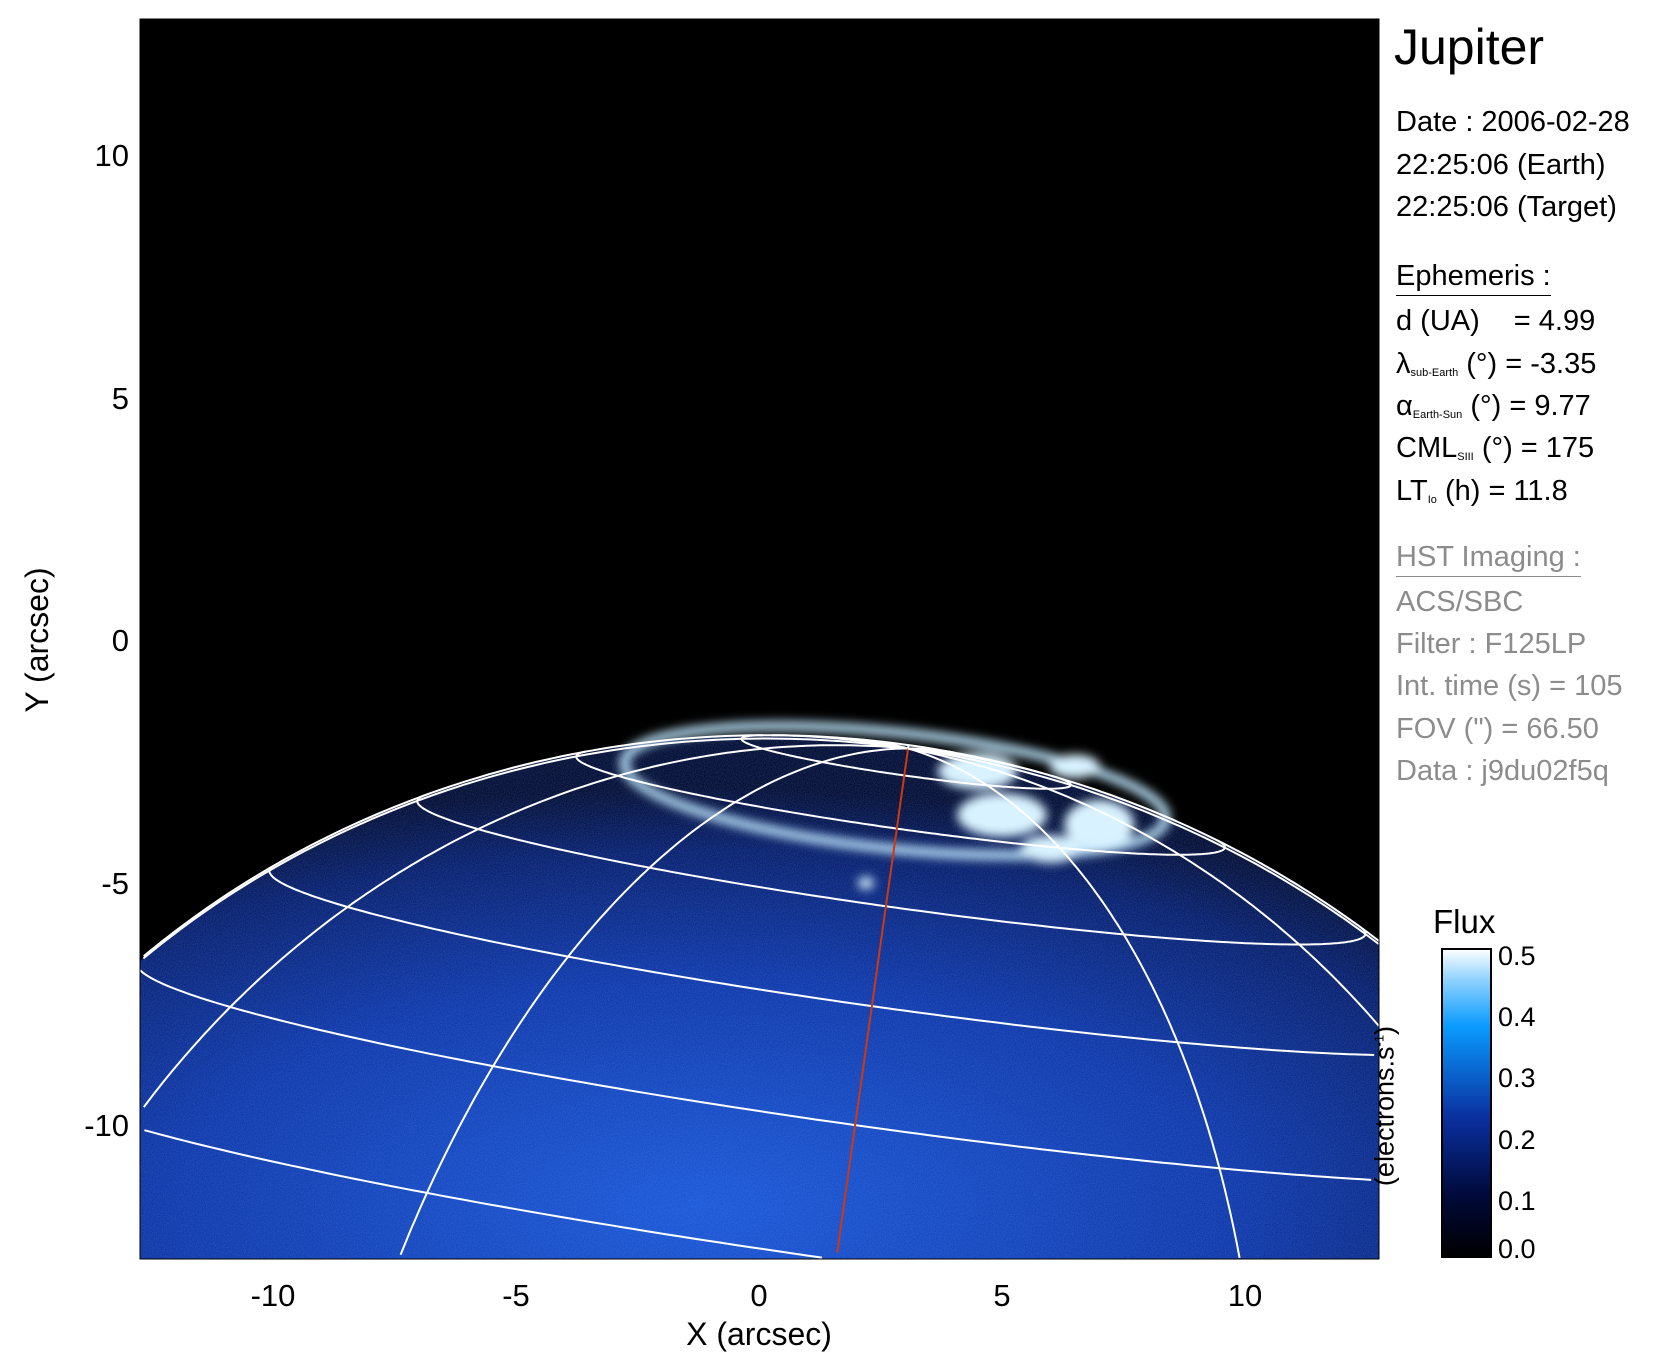 This screenshot has width=1676, height=1367. Describe the element at coordinates (1506, 207) in the screenshot. I see `time-target: 22:25:06 (Target)` at that location.